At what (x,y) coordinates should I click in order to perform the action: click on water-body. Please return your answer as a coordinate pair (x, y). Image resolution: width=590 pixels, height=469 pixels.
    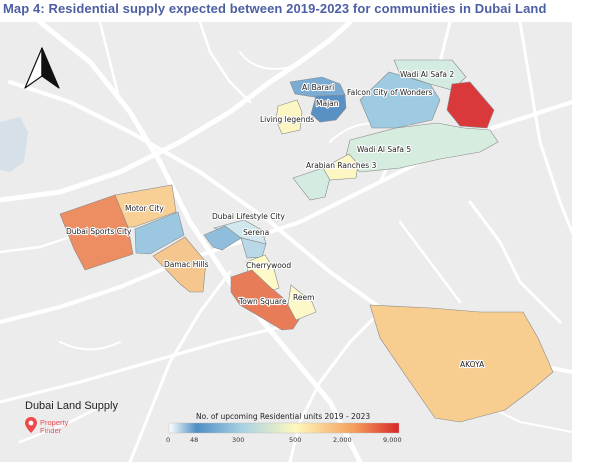
    Looking at the image, I should click on (14, 144).